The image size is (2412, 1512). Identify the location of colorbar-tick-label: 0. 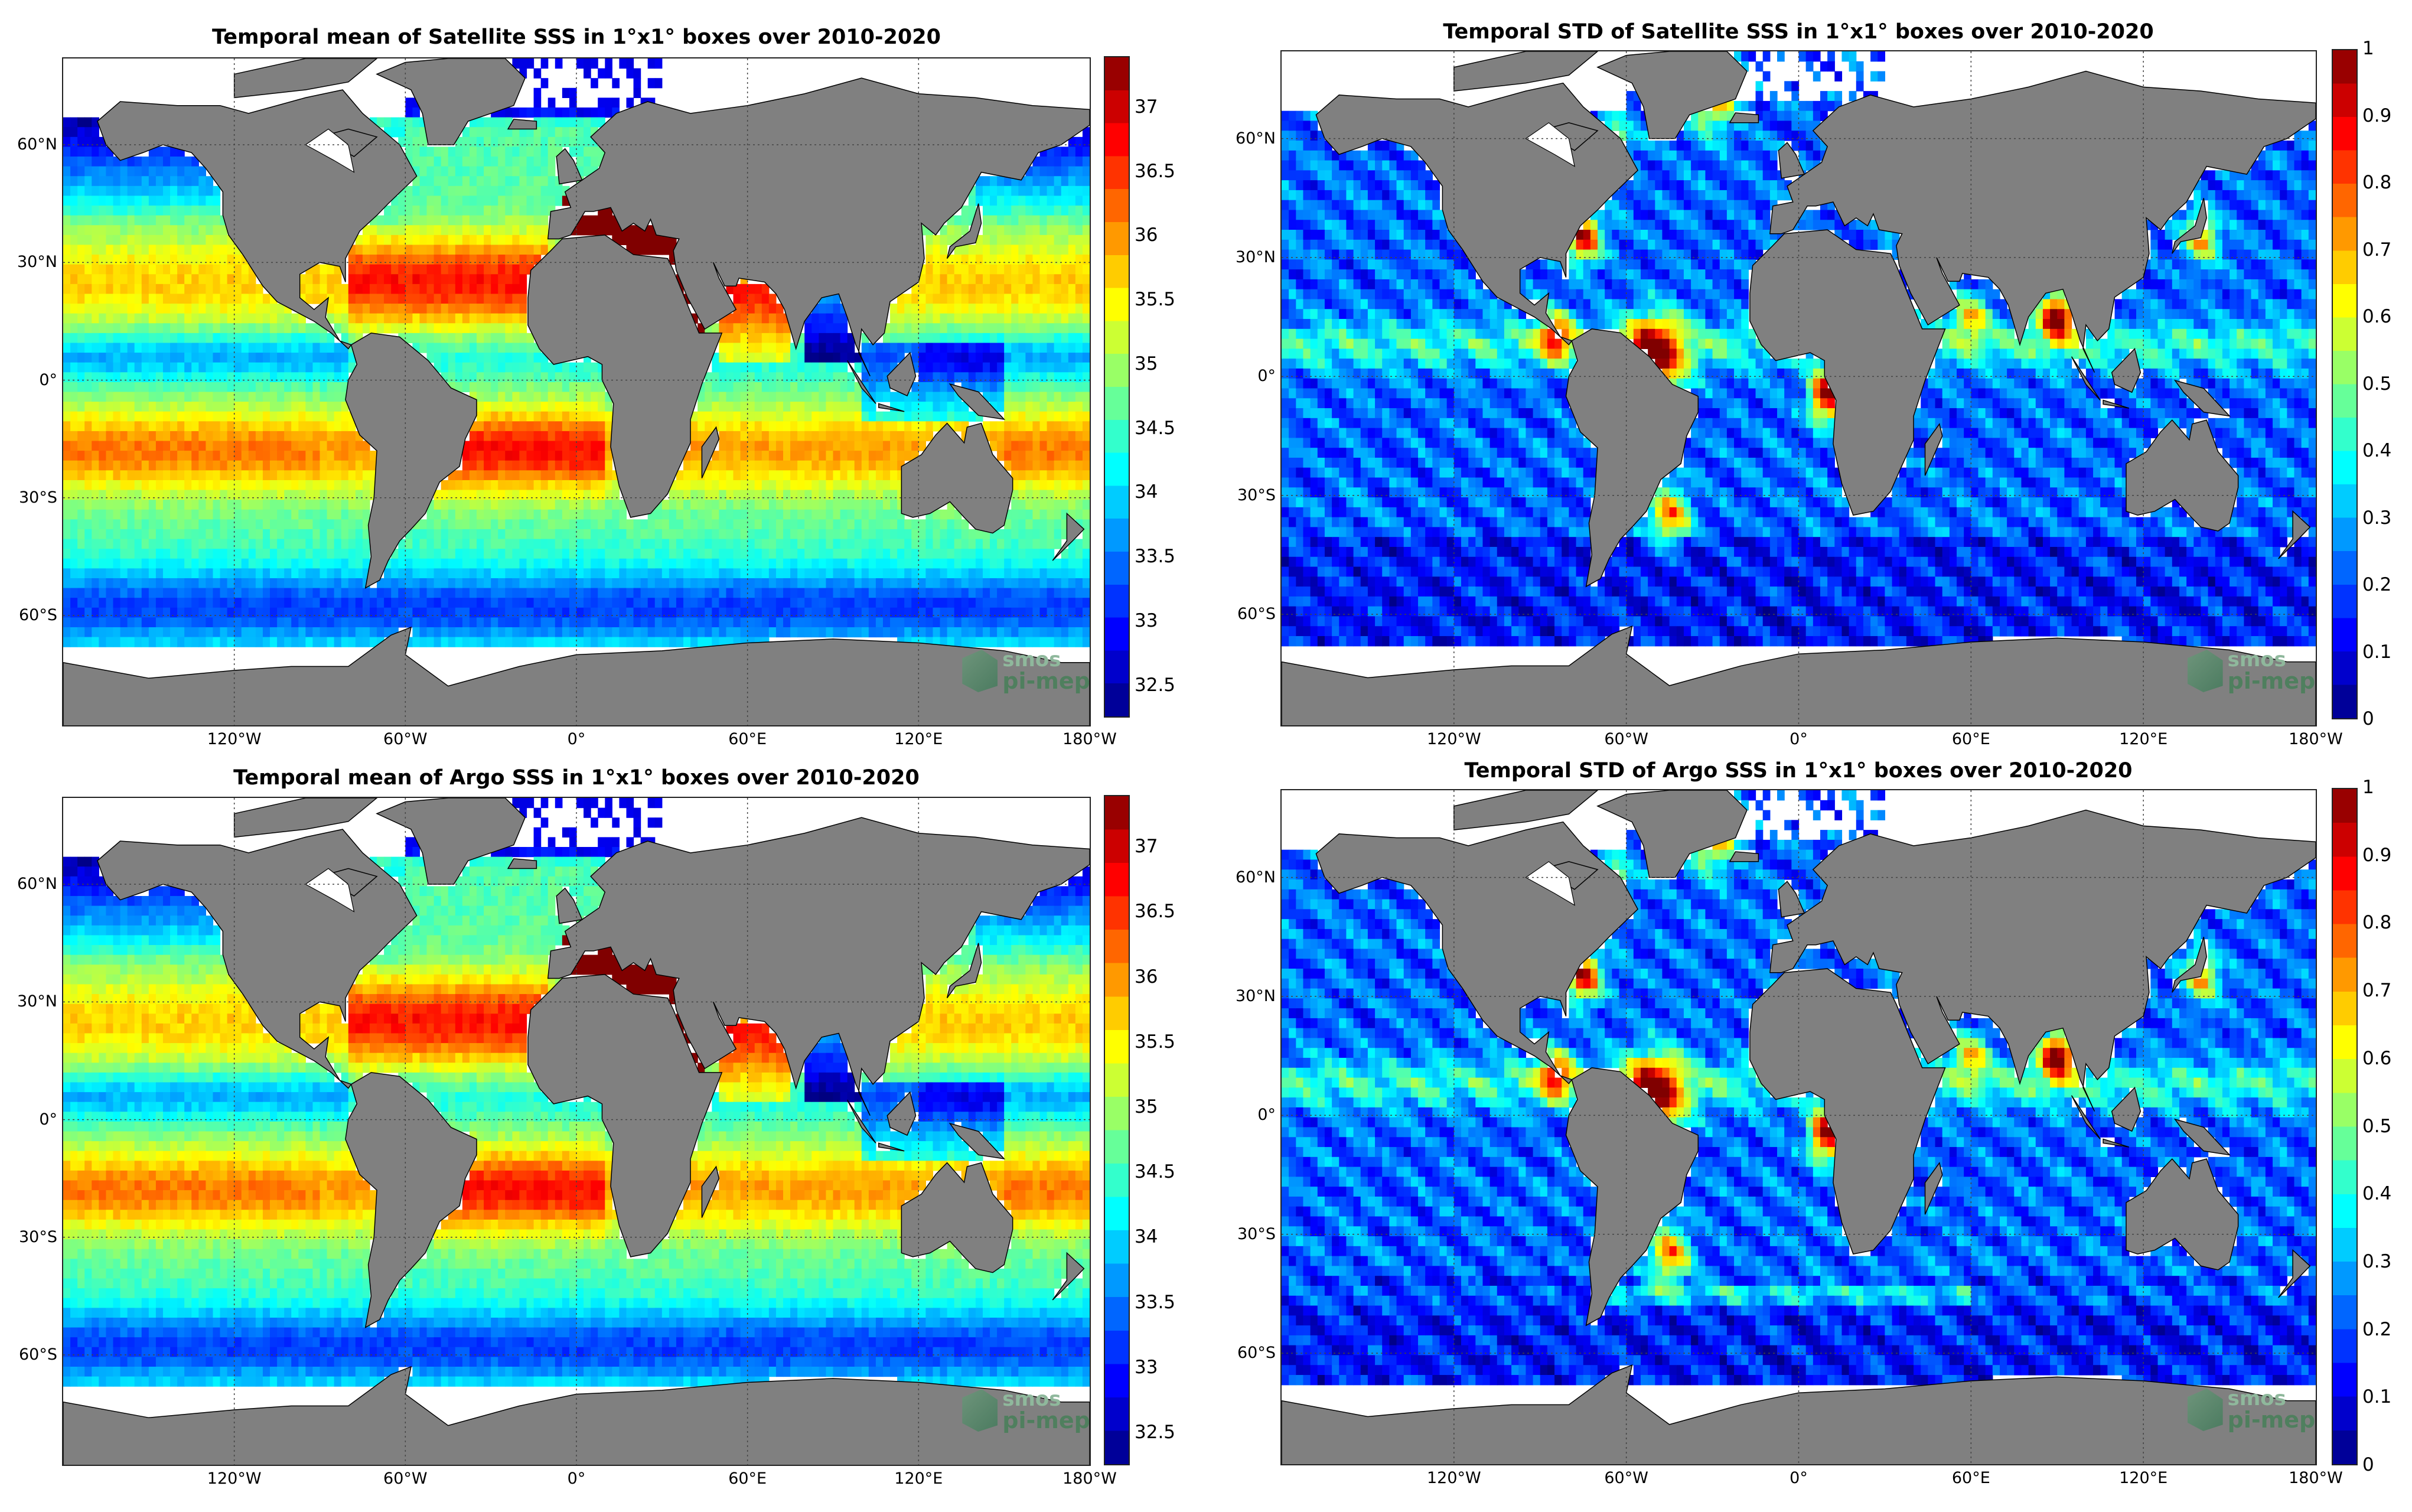
(2368, 1464).